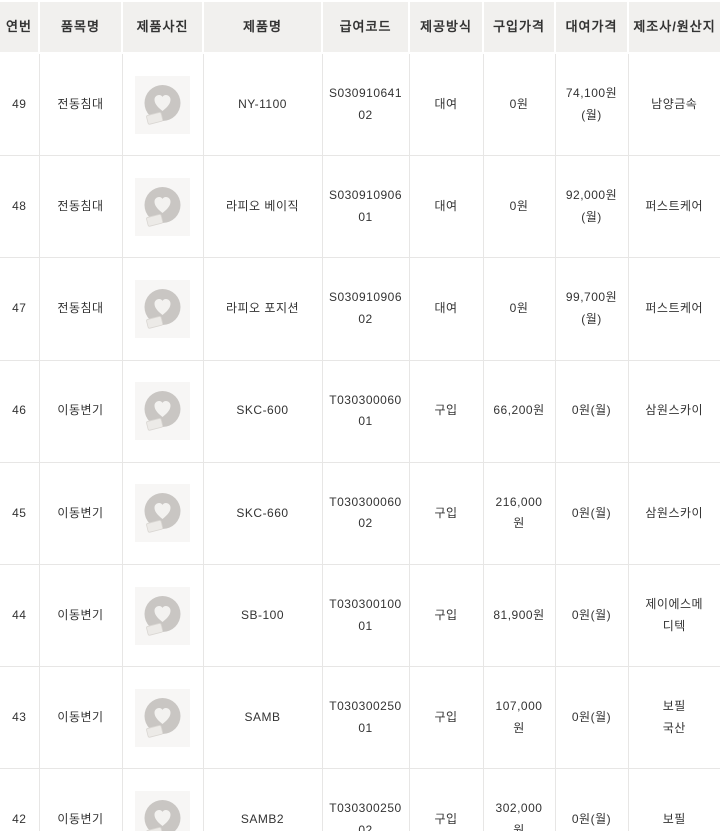 The image size is (720, 831). What do you see at coordinates (365, 105) in the screenshot?
I see `benefit-code: S030910641 02` at bounding box center [365, 105].